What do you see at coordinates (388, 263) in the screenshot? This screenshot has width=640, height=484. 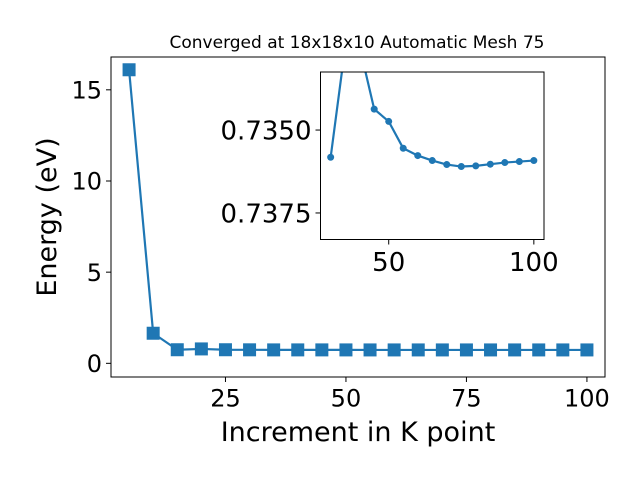 I see `inset-x-tick-label: 50` at bounding box center [388, 263].